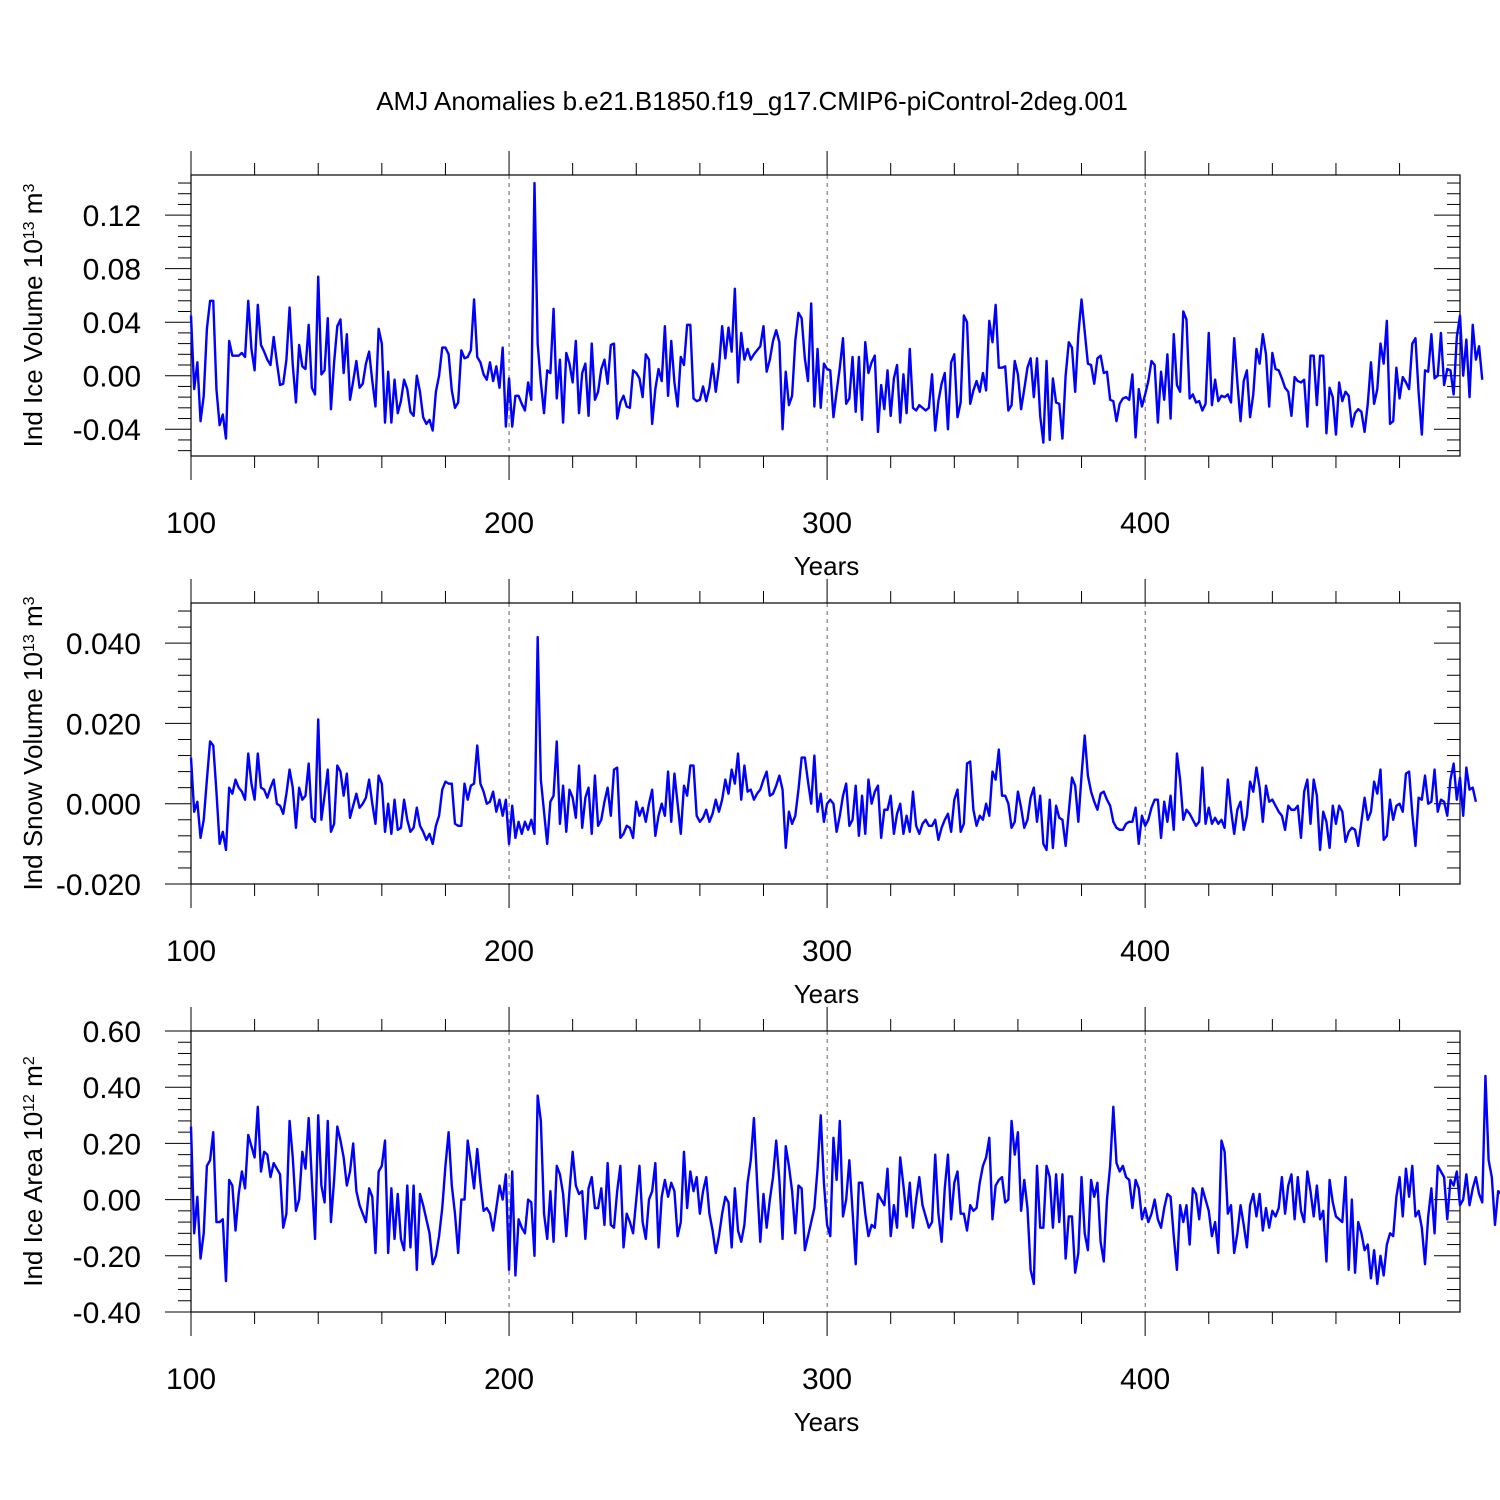 The width and height of the screenshot is (1500, 1500). I want to click on y-axis-label: Ind Snow Volume 1013 m3, so click(33, 743).